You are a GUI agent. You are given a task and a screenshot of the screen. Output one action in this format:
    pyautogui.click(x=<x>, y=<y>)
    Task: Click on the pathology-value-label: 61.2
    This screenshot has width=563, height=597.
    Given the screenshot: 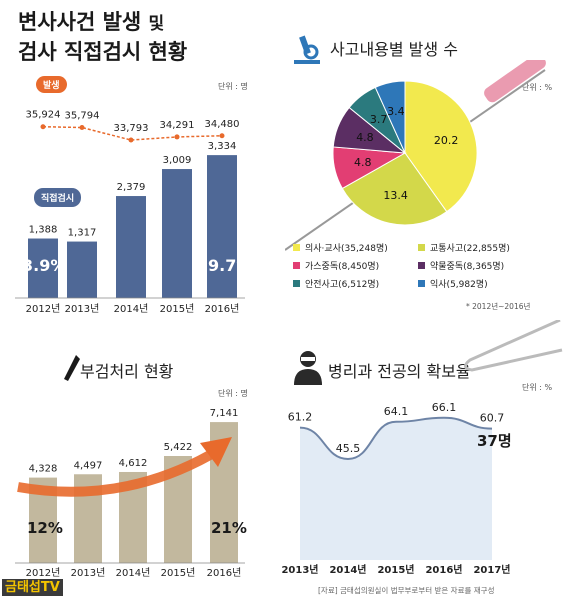 What is the action you would take?
    pyautogui.click(x=300, y=417)
    